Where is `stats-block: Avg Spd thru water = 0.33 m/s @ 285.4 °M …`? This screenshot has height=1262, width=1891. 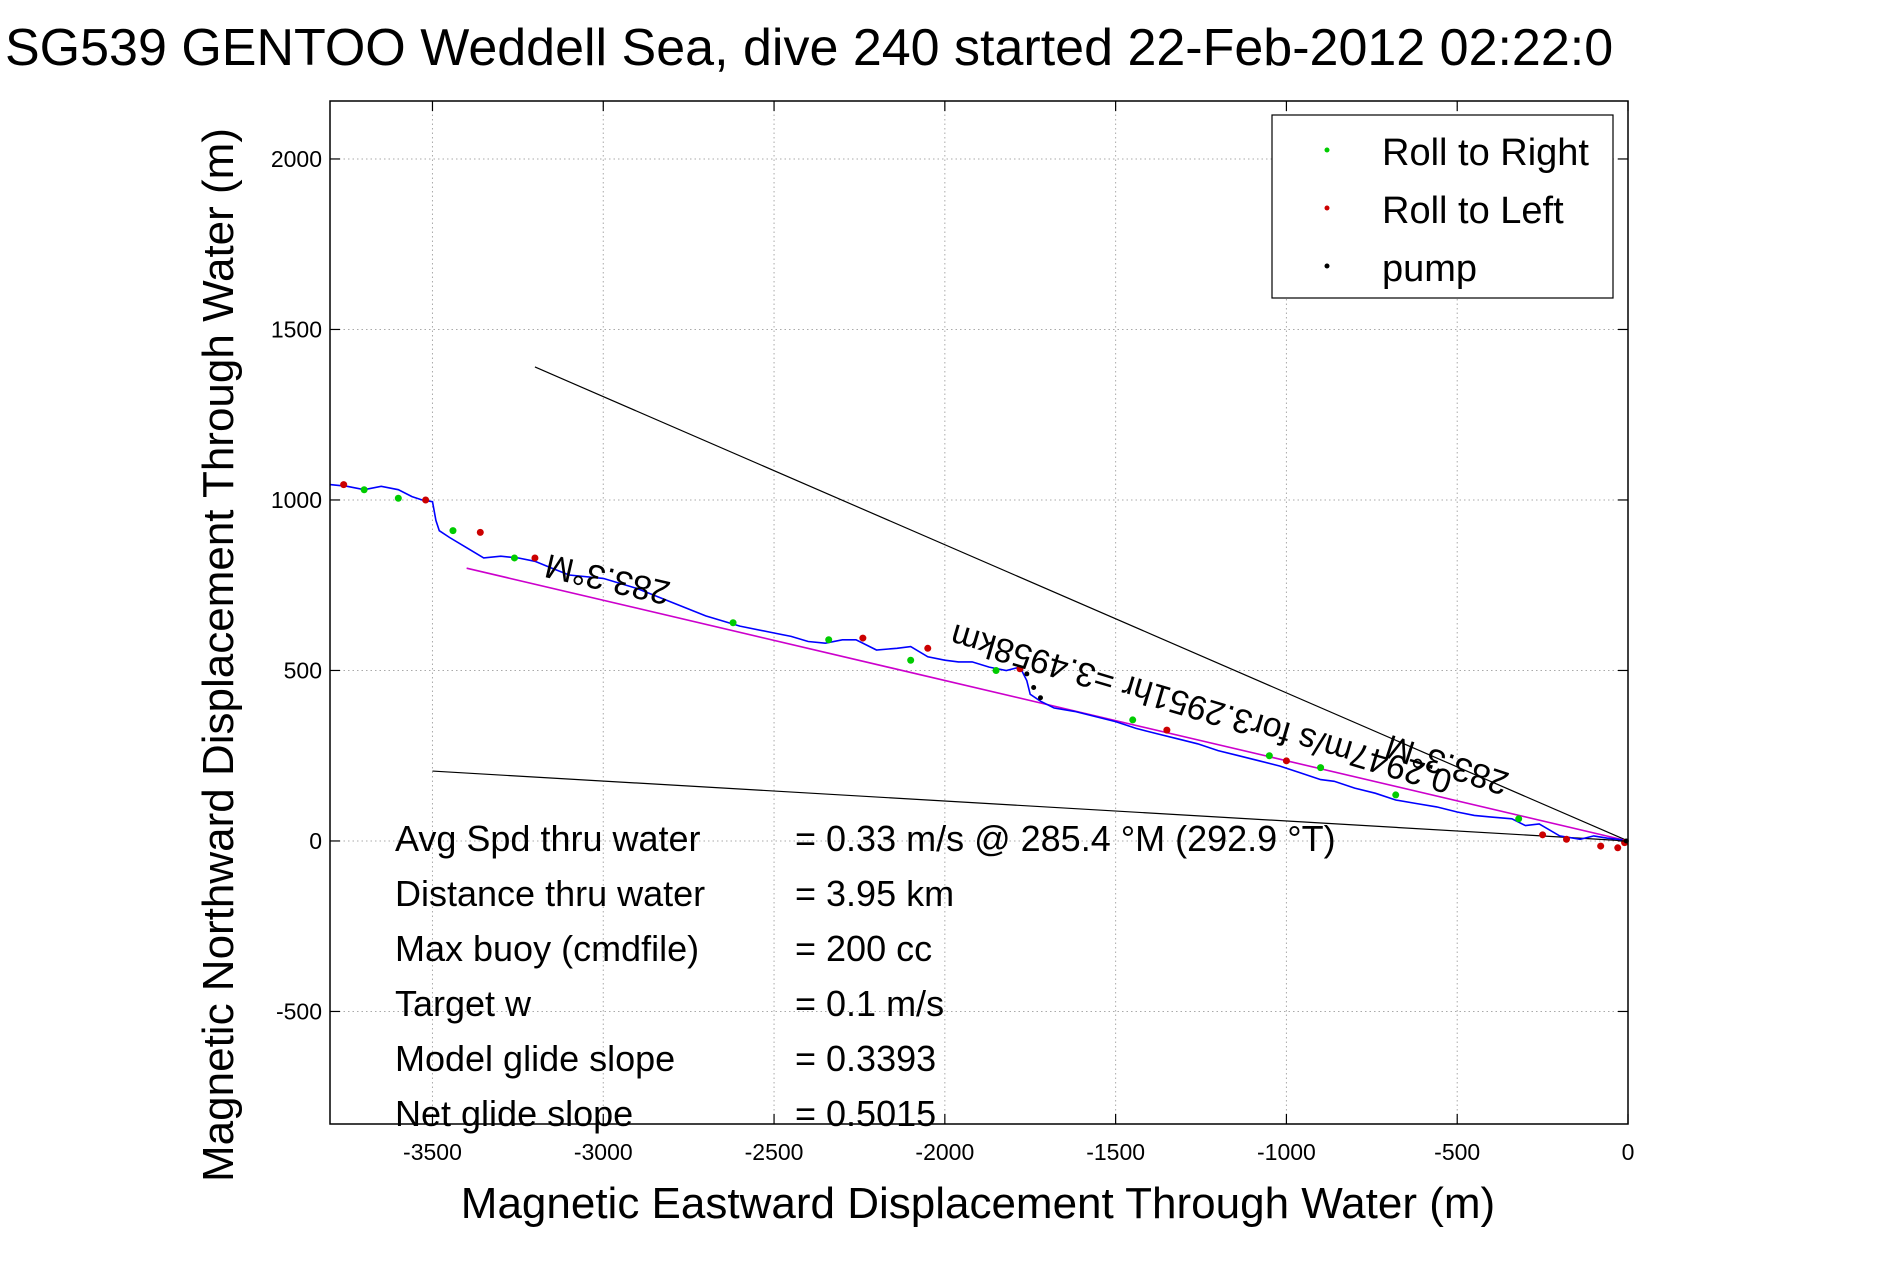 stats-block: Avg Spd thru water = 0.33 m/s @ 285.4 °M … is located at coordinates (865, 976).